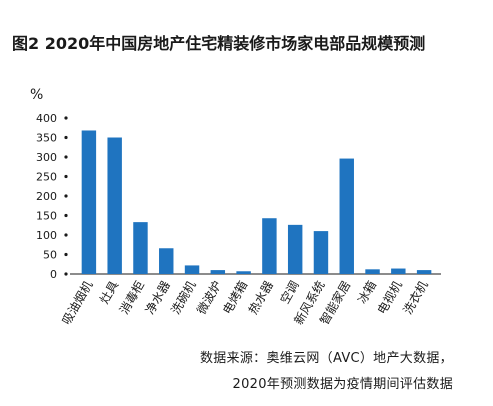 The width and height of the screenshot is (493, 406). Describe the element at coordinates (326, 358) in the screenshot. I see `source-line-1: 数据来源：奥维云网（AVC）地产大数据，` at that location.